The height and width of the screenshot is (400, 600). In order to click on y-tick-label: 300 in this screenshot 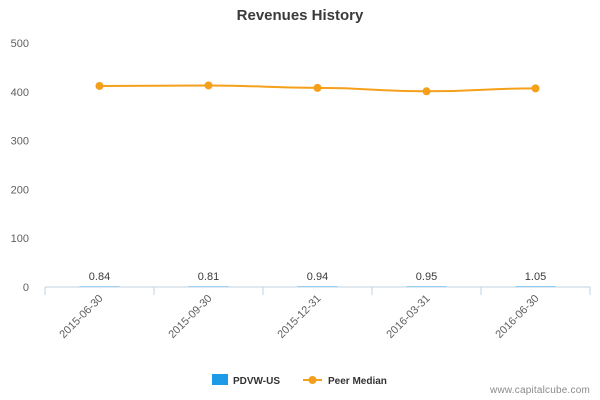, I will do `click(20, 142)`.